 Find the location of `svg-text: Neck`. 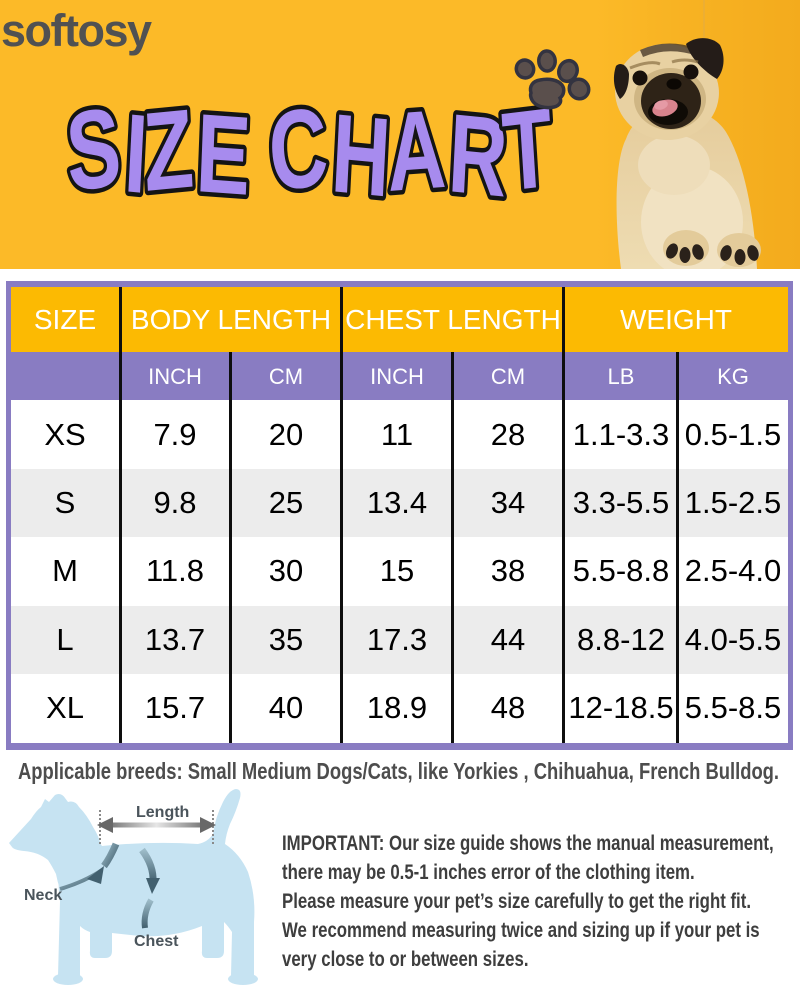

svg-text: Neck is located at coordinates (43, 895).